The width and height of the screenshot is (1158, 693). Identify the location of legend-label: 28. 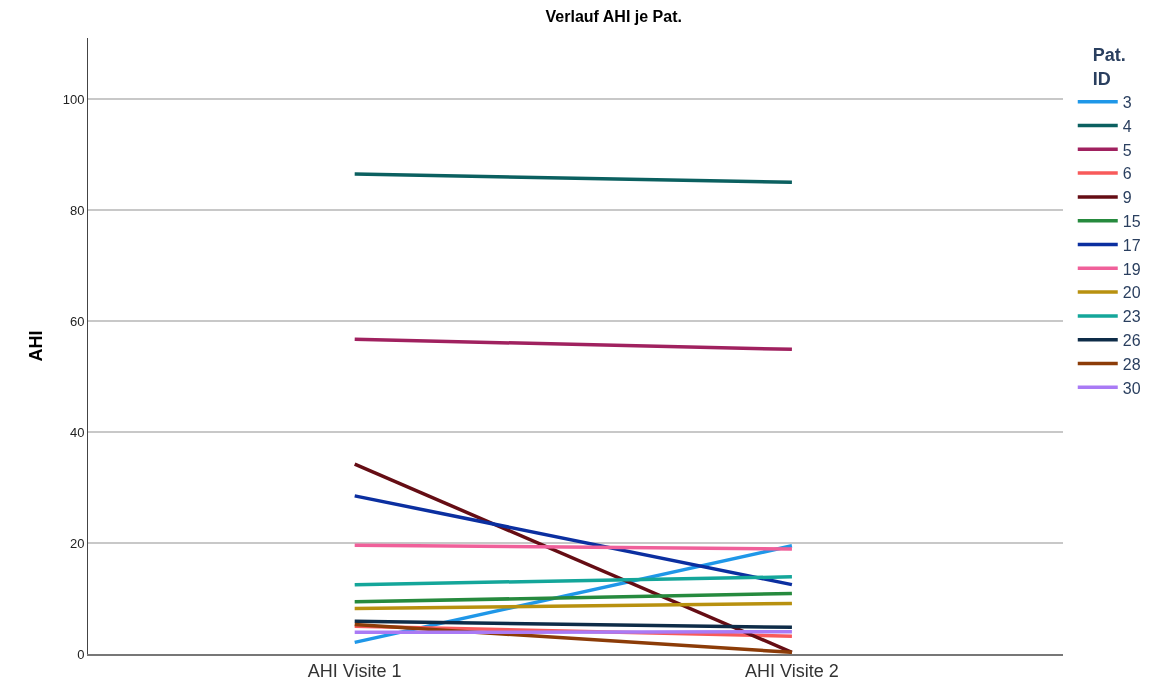
(1131, 364).